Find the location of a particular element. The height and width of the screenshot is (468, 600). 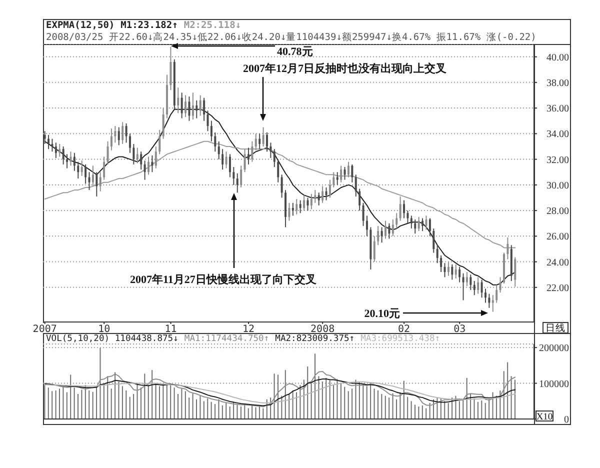

x-tick-label: 10 is located at coordinates (104, 329).